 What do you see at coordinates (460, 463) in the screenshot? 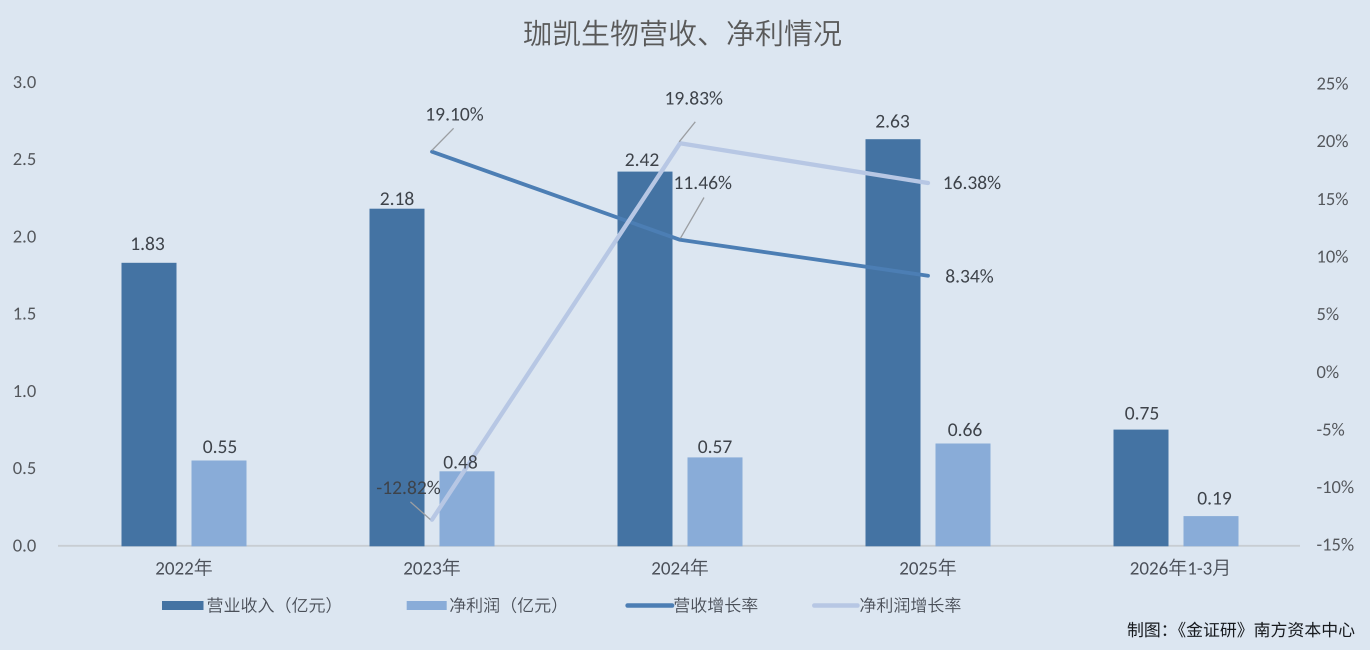
I see `svg-text: 0.48` at bounding box center [460, 463].